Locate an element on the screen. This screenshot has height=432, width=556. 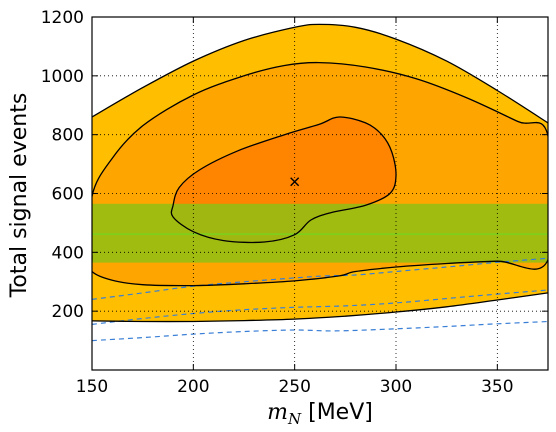
y-tick-label: 600 is located at coordinates (68, 195).